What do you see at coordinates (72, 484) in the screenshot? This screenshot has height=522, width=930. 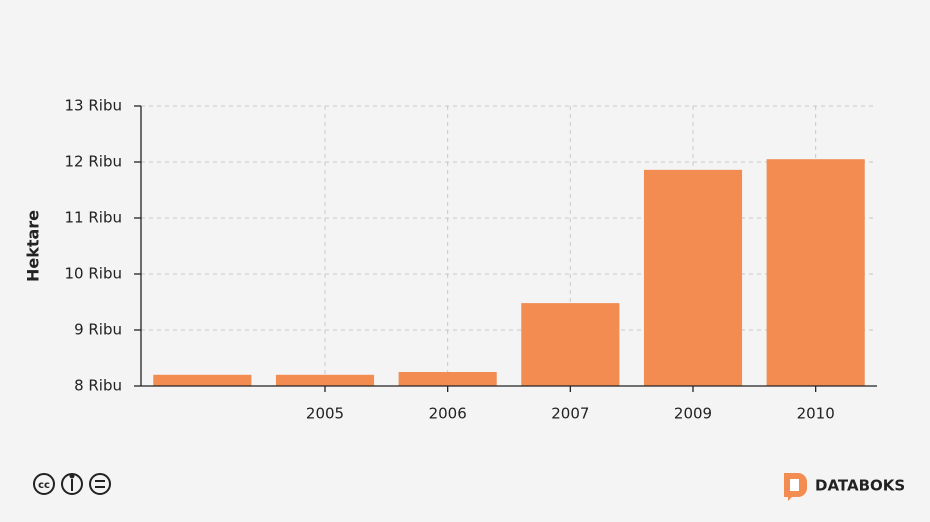 I see `license-icons: cc` at bounding box center [72, 484].